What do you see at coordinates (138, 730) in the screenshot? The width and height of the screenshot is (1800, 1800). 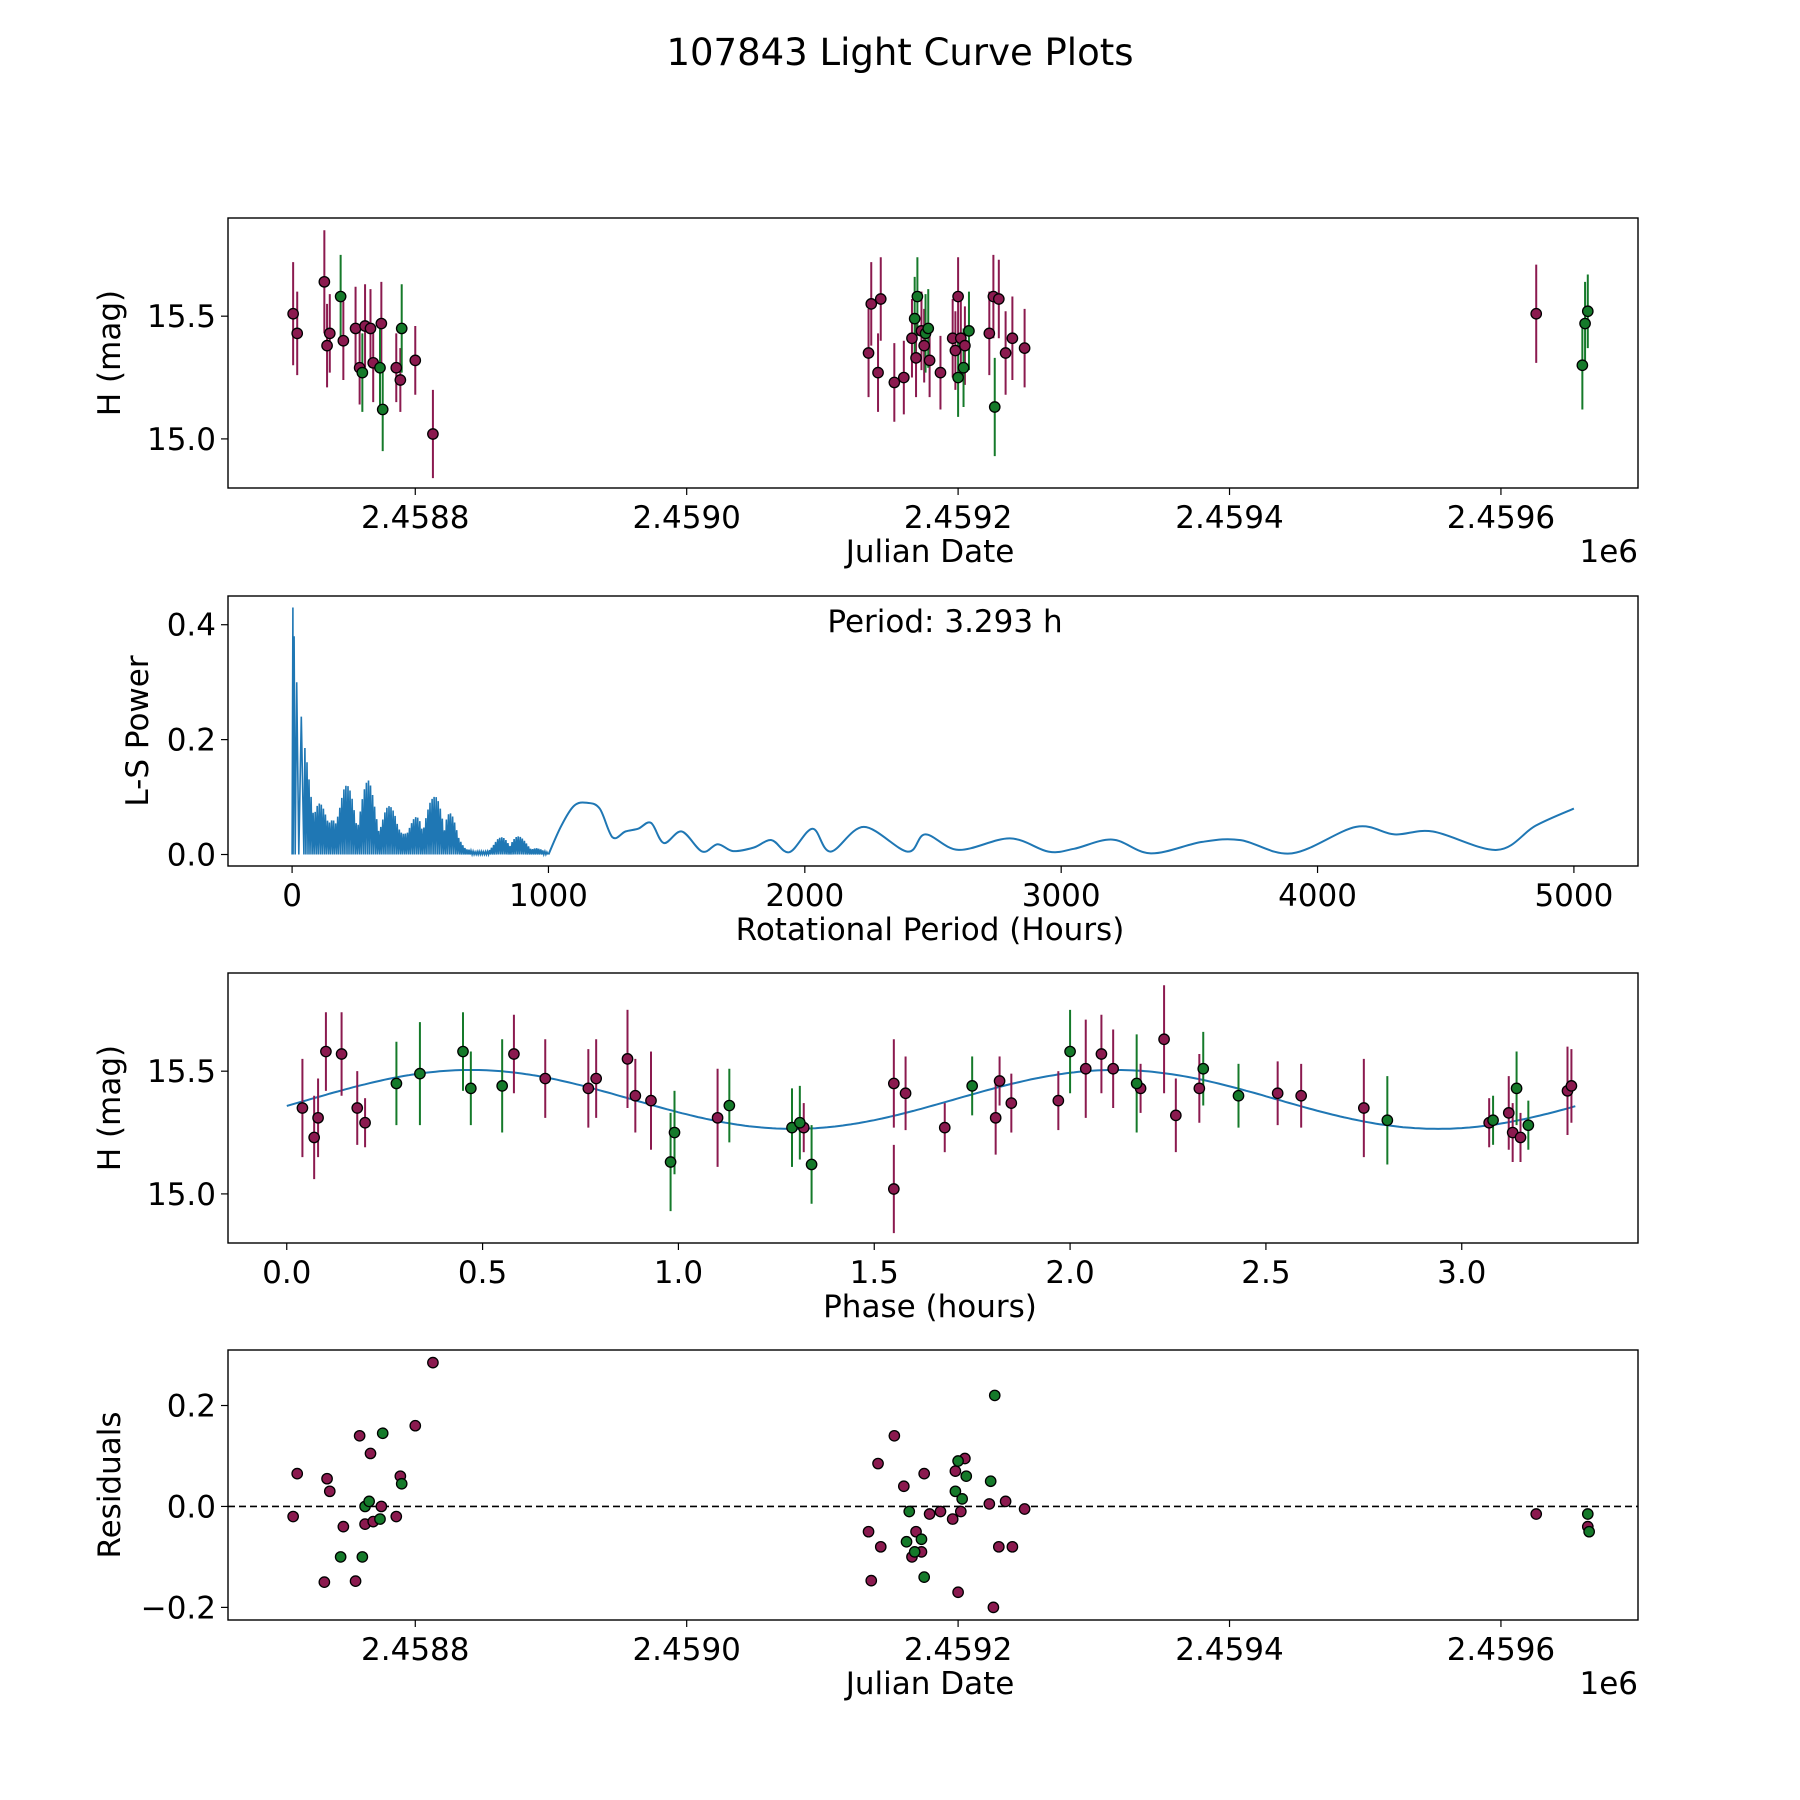 I see `y-axis-label: L-S Power` at bounding box center [138, 730].